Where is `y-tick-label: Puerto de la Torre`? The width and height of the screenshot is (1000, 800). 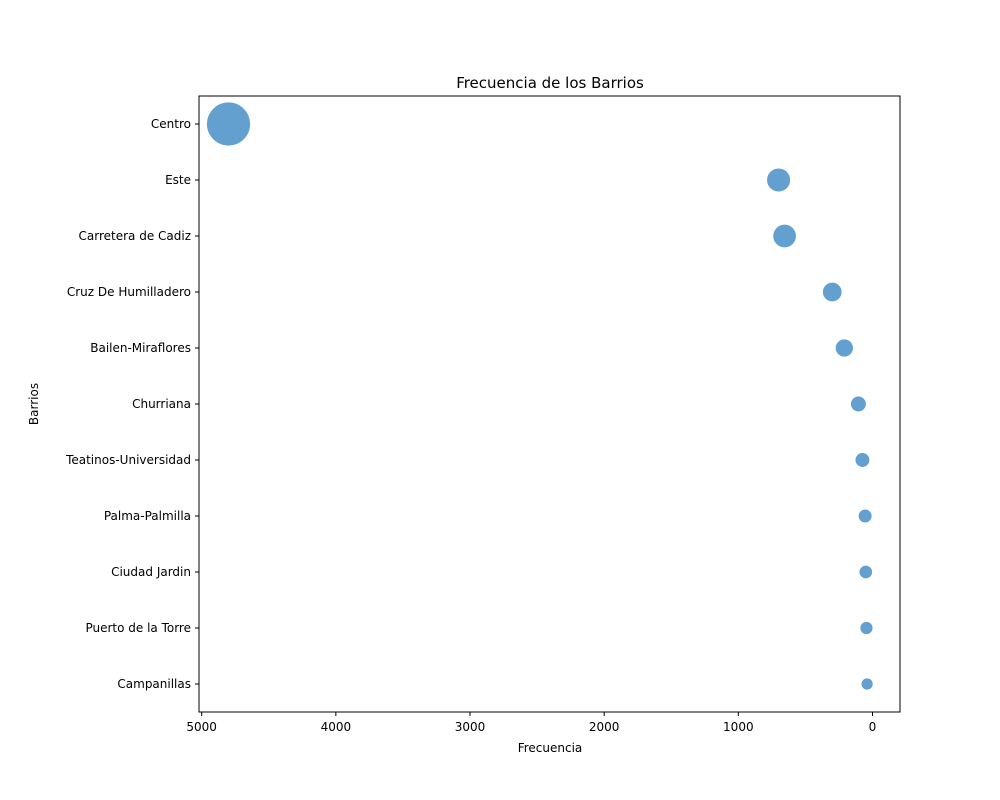
y-tick-label: Puerto de la Torre is located at coordinates (138, 628).